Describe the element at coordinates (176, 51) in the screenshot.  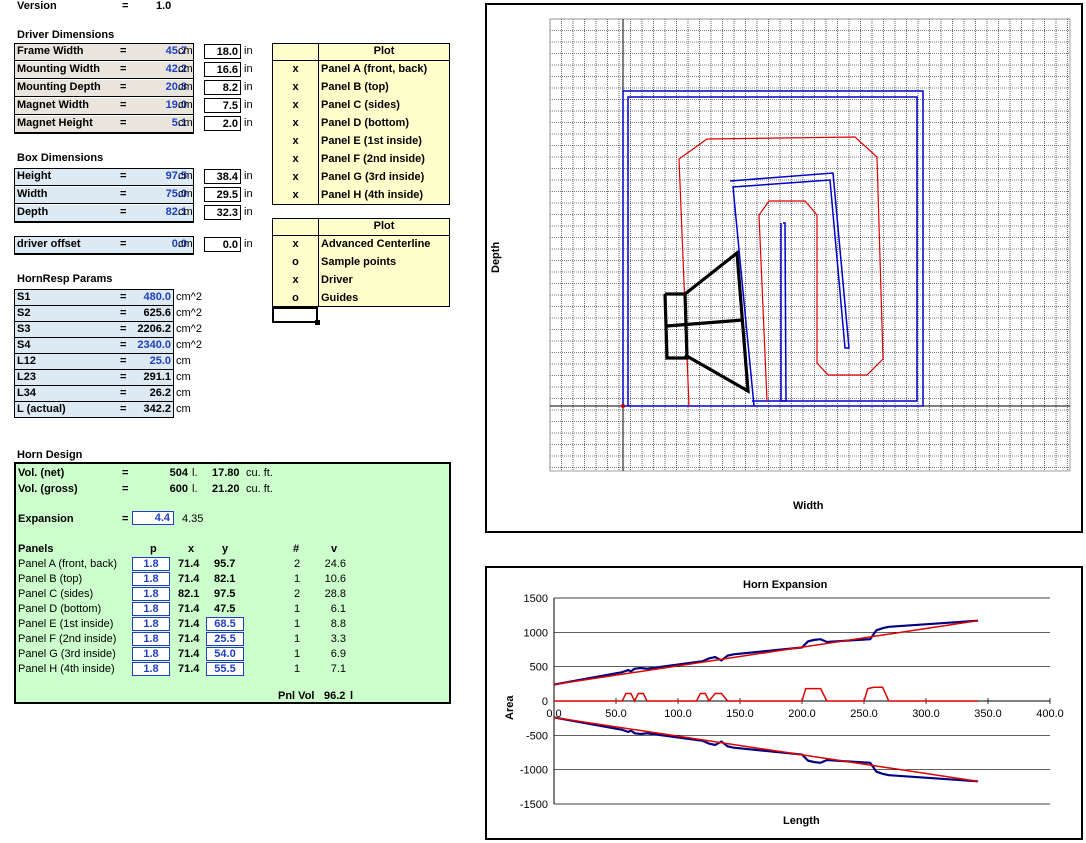
I see `value-cm: 45.7` at that location.